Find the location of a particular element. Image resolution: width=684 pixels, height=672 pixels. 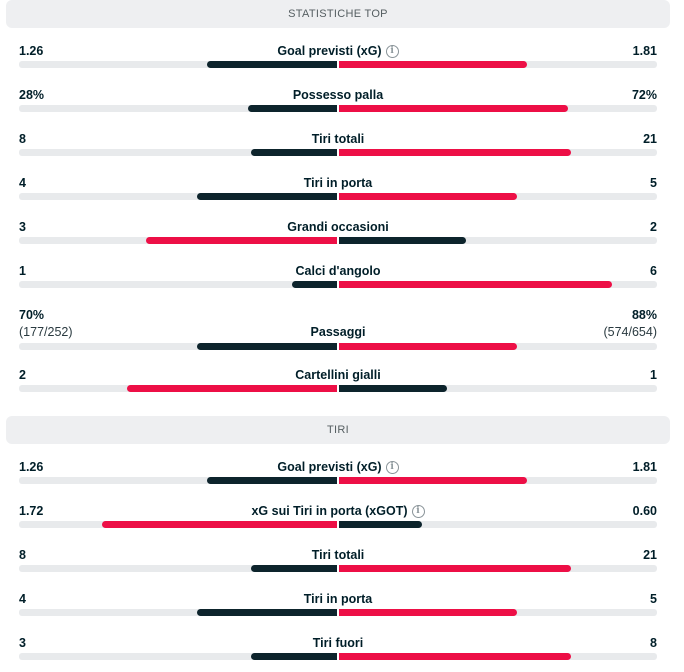

home-sub-value: (177/252) is located at coordinates (46, 332).